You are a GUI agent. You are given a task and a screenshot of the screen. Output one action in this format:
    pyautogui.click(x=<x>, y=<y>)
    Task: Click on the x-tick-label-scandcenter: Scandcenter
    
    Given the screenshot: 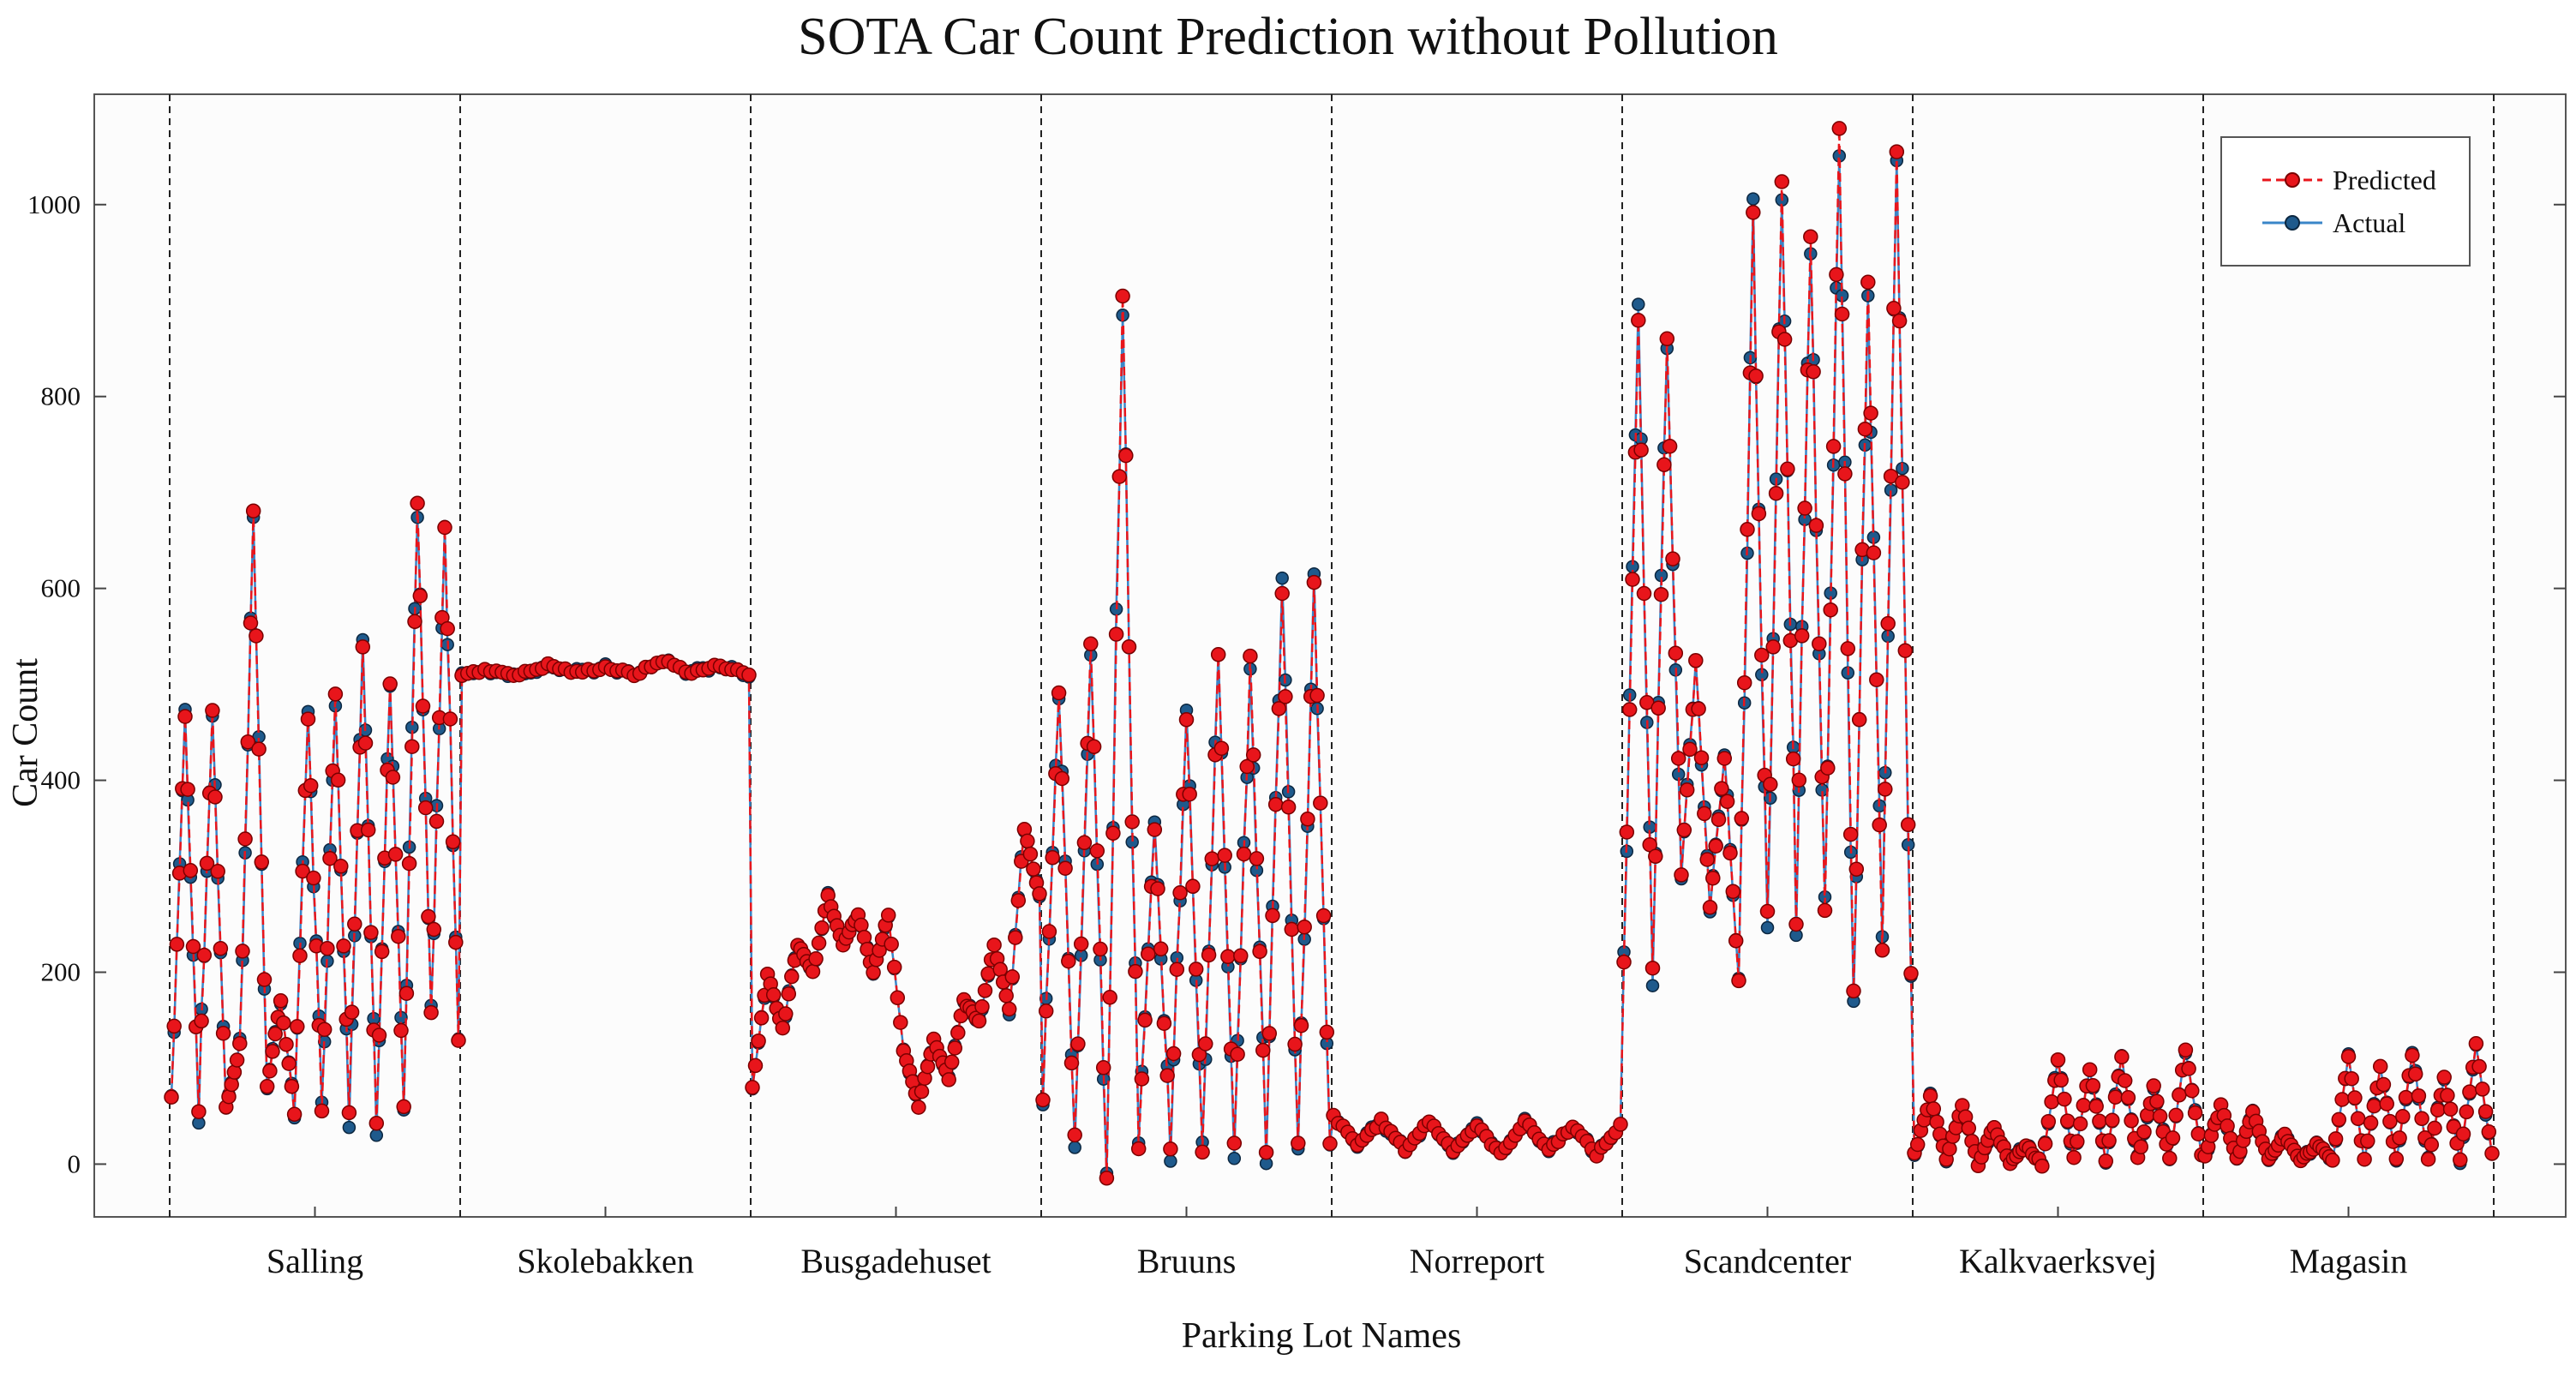 What is the action you would take?
    pyautogui.click(x=1767, y=1261)
    